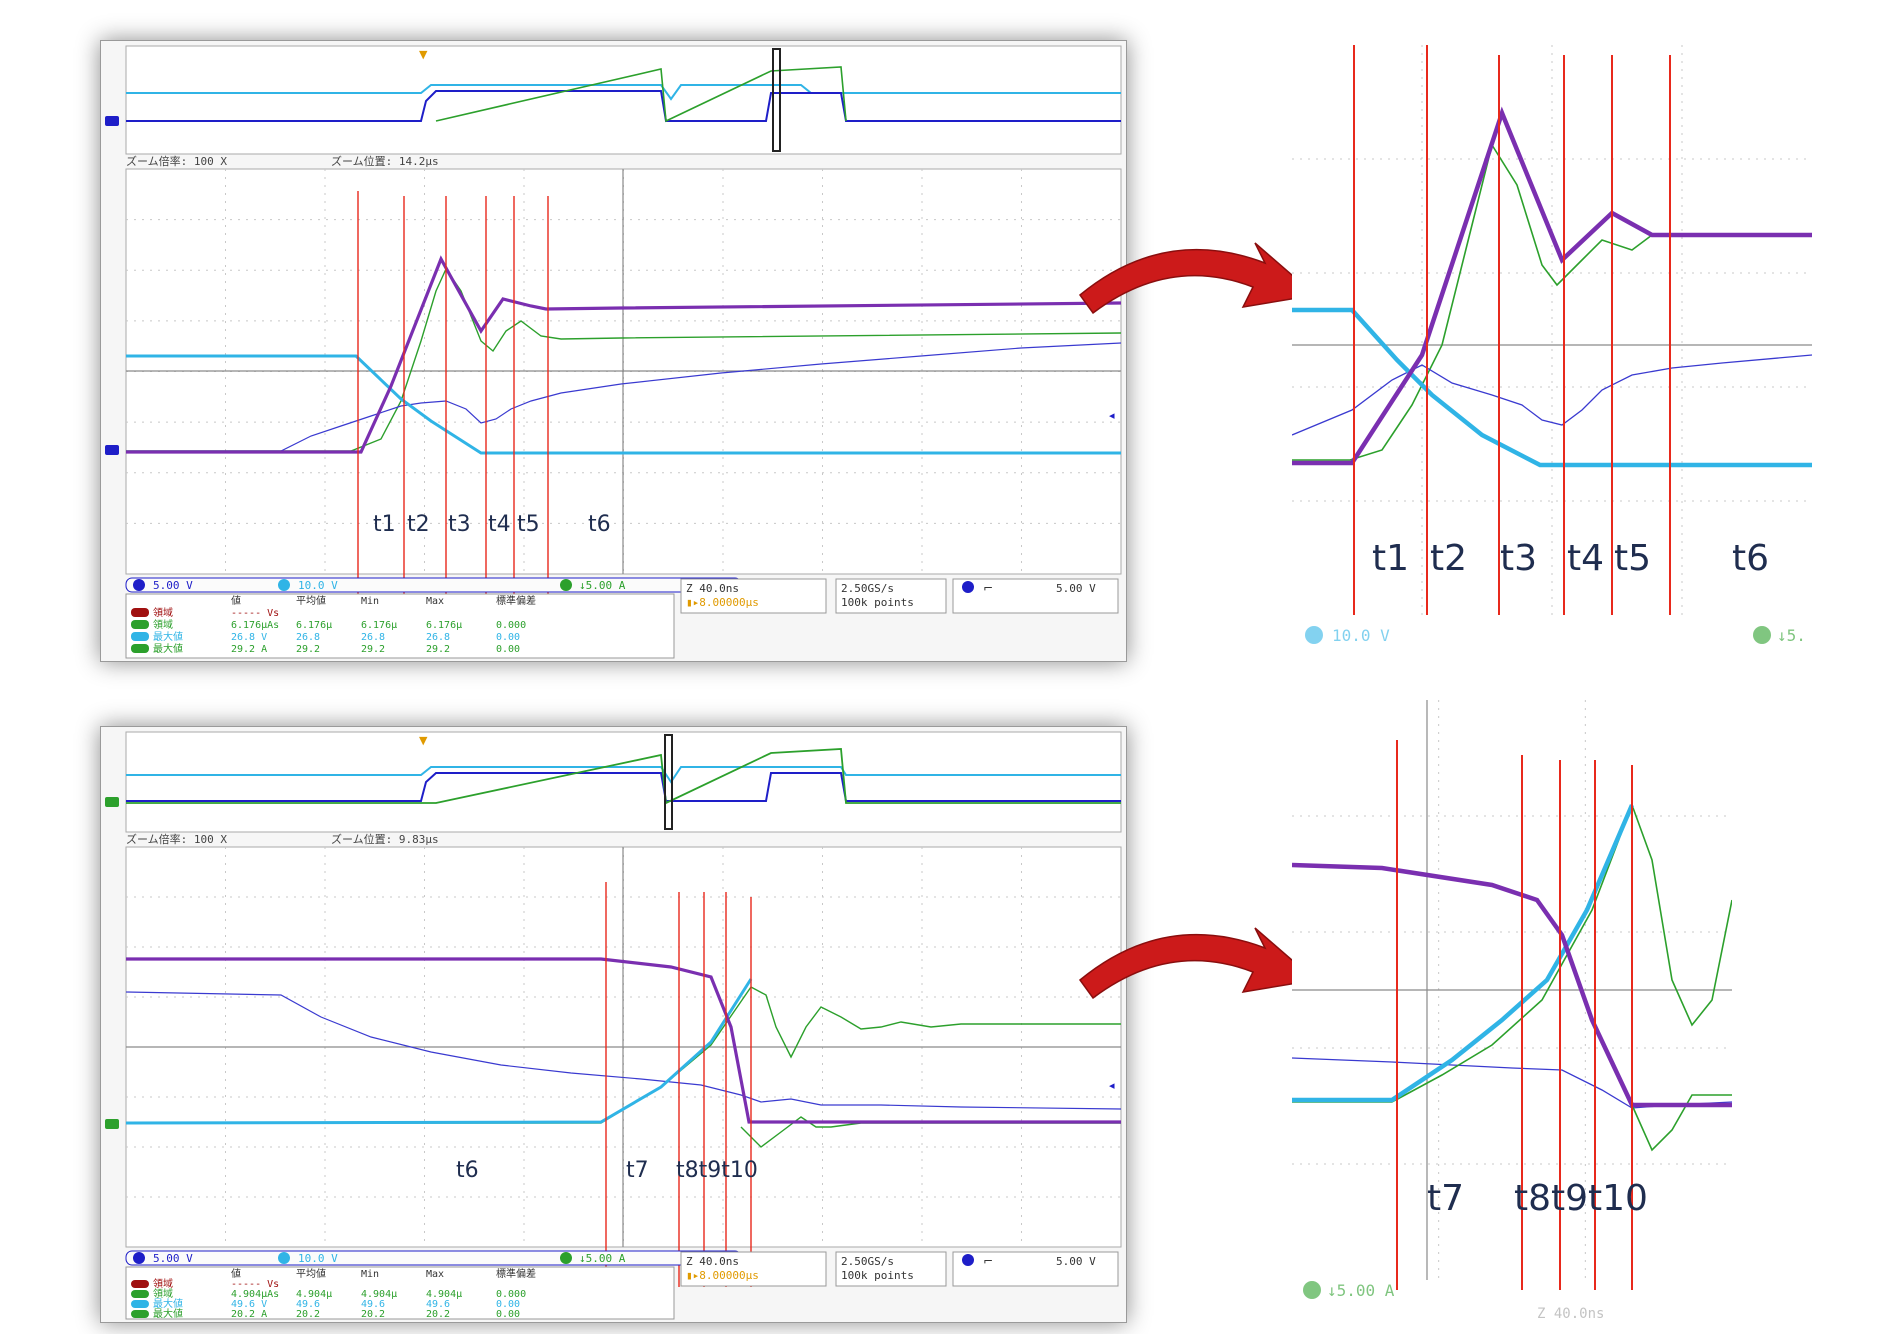  I want to click on zoom-ch2-badge-icon, so click(1314, 635).